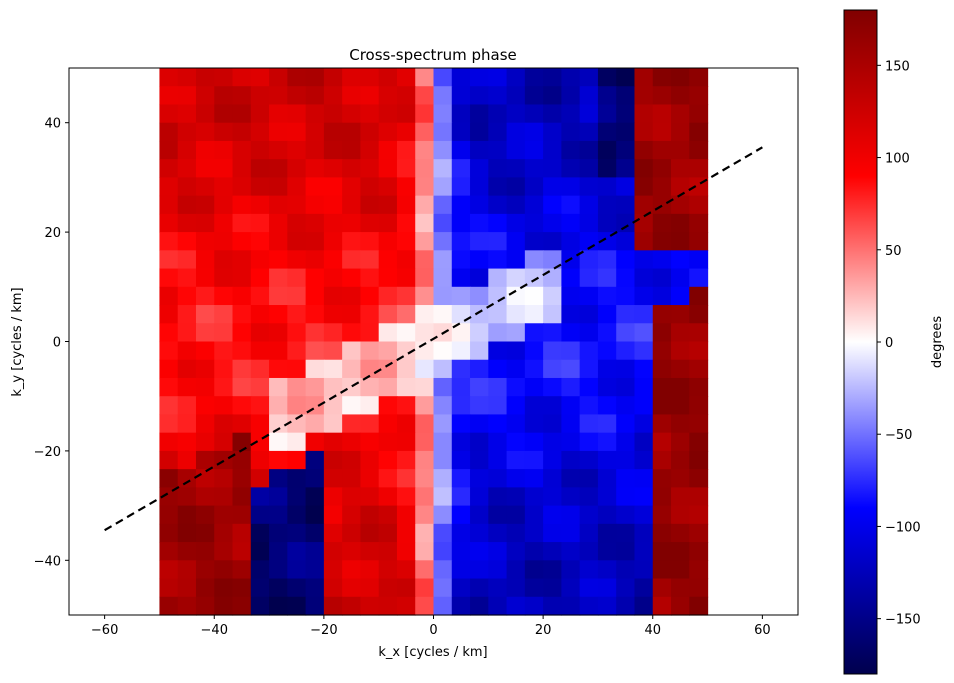 Image resolution: width=954 pixels, height=683 pixels. What do you see at coordinates (433, 55) in the screenshot?
I see `chart-title: Cross-spectrum phase` at bounding box center [433, 55].